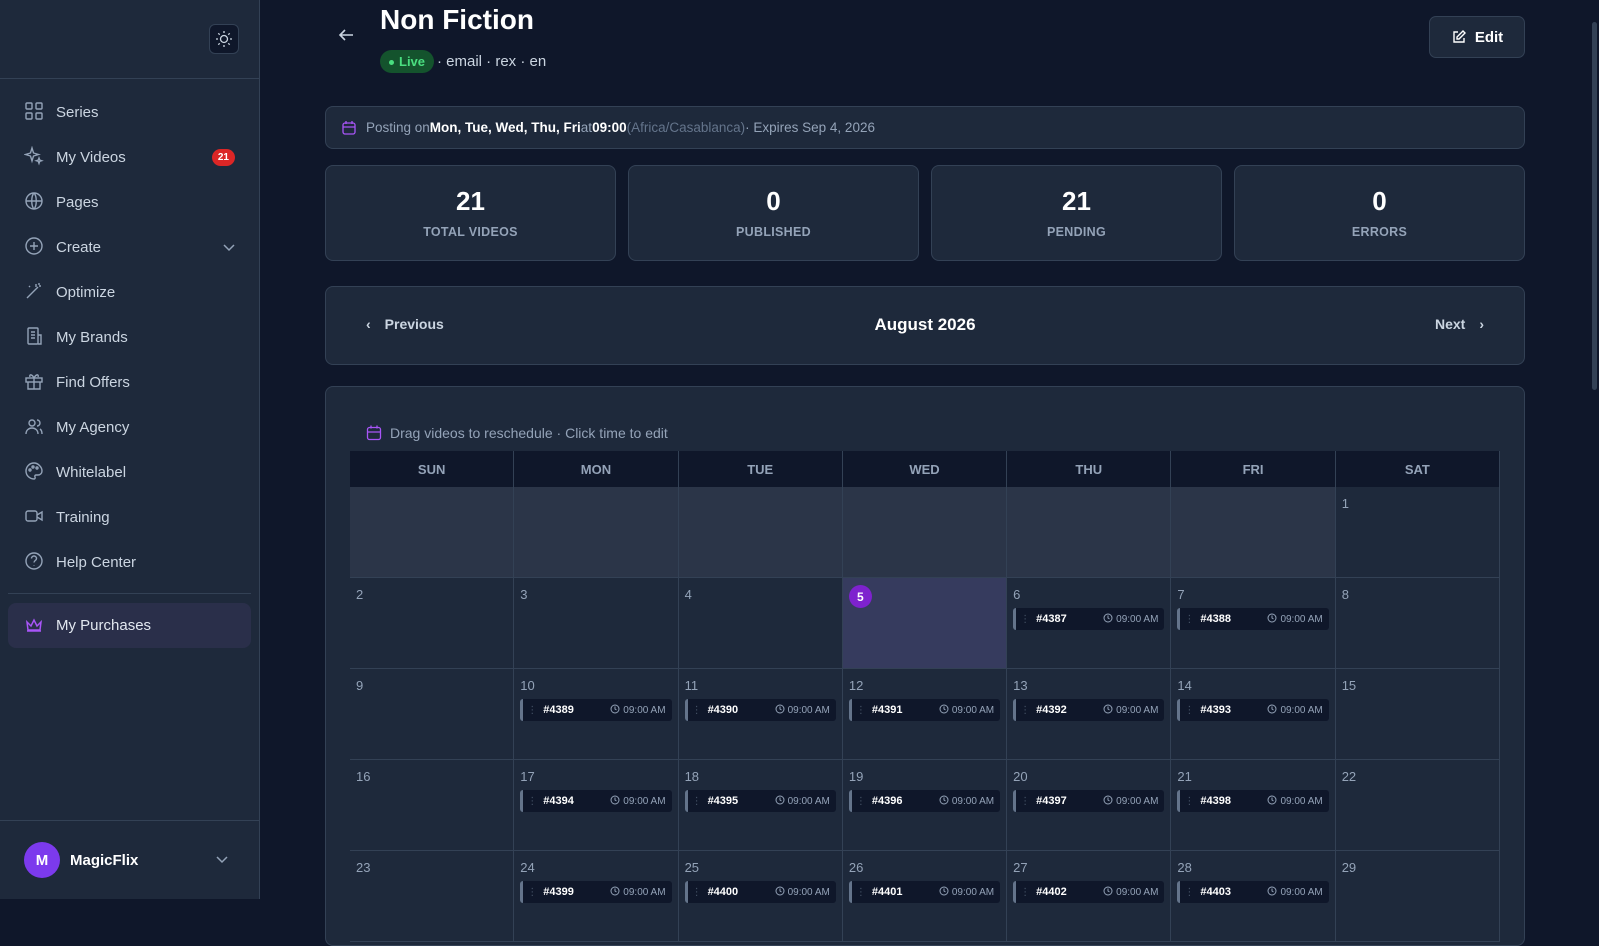 The image size is (1599, 946). I want to click on day-cell: 5, so click(925, 623).